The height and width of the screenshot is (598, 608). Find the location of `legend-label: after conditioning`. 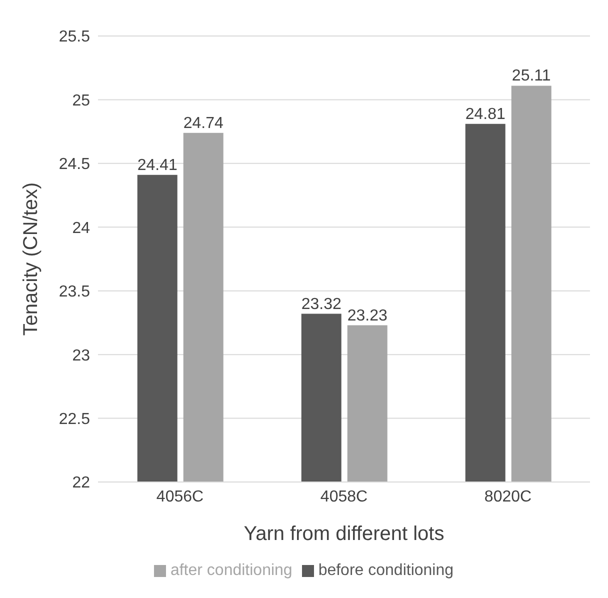

legend-label: after conditioning is located at coordinates (231, 570).